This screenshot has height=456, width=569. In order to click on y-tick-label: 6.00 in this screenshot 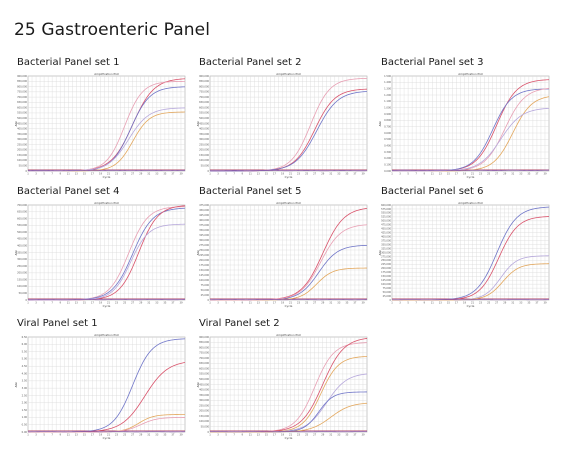, I will do `click(25, 344)`.